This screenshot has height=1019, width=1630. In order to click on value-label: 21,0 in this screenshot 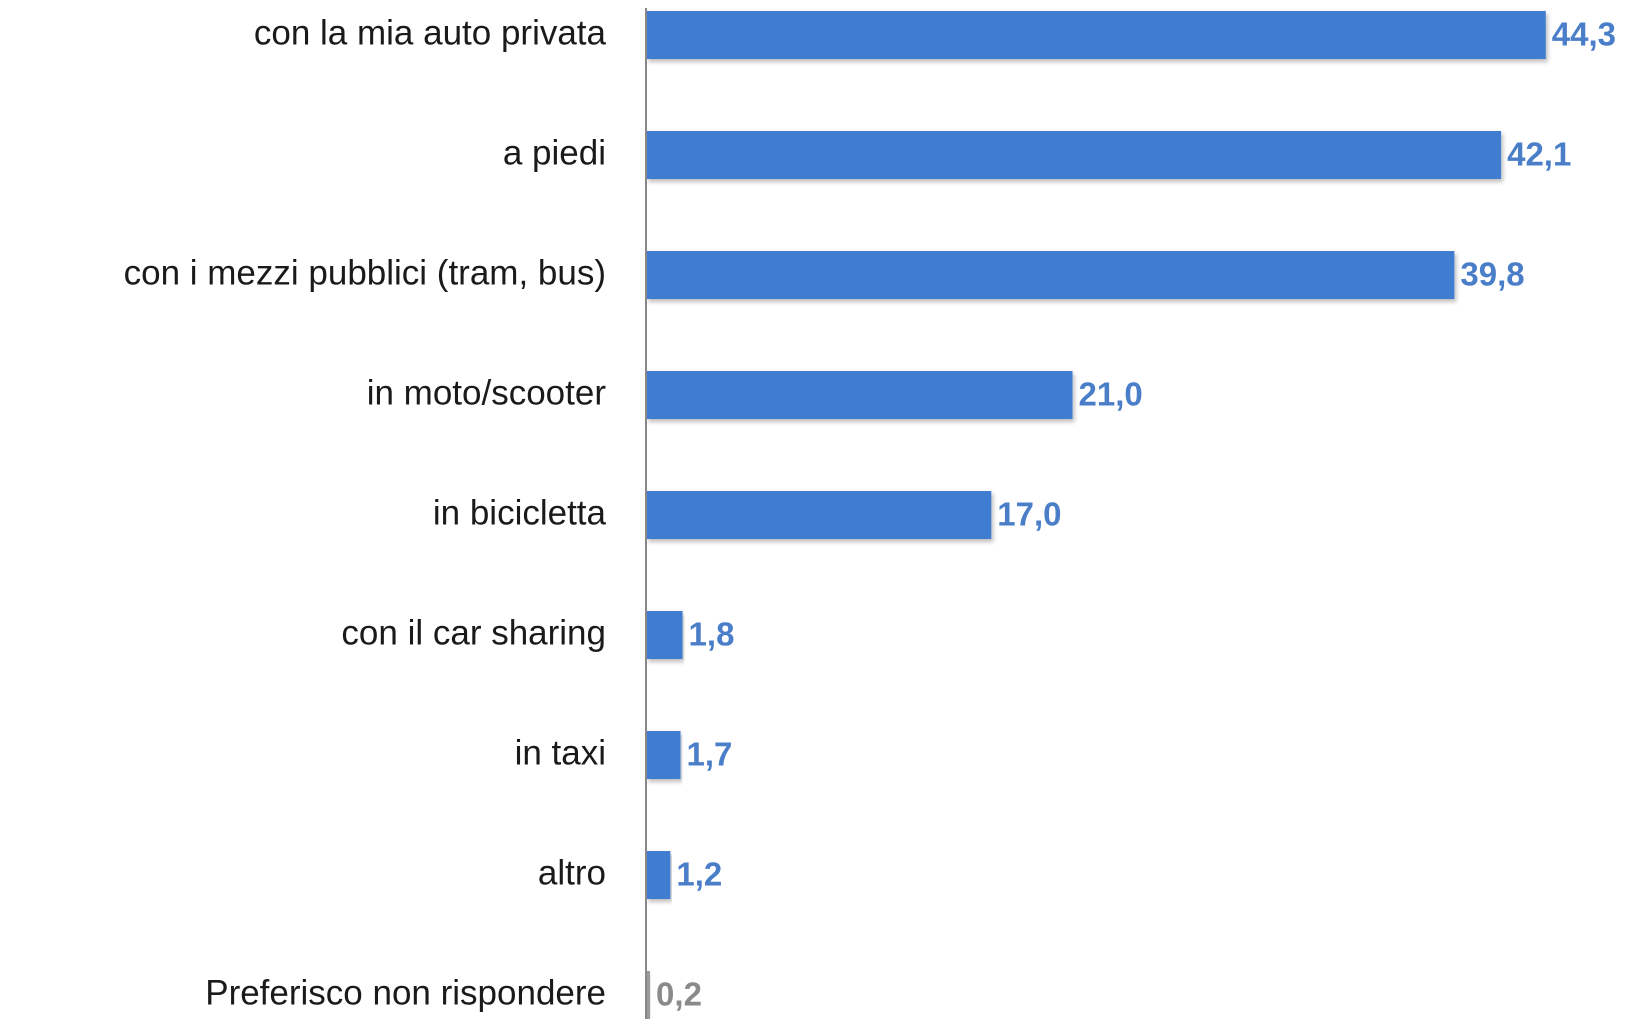, I will do `click(1111, 394)`.